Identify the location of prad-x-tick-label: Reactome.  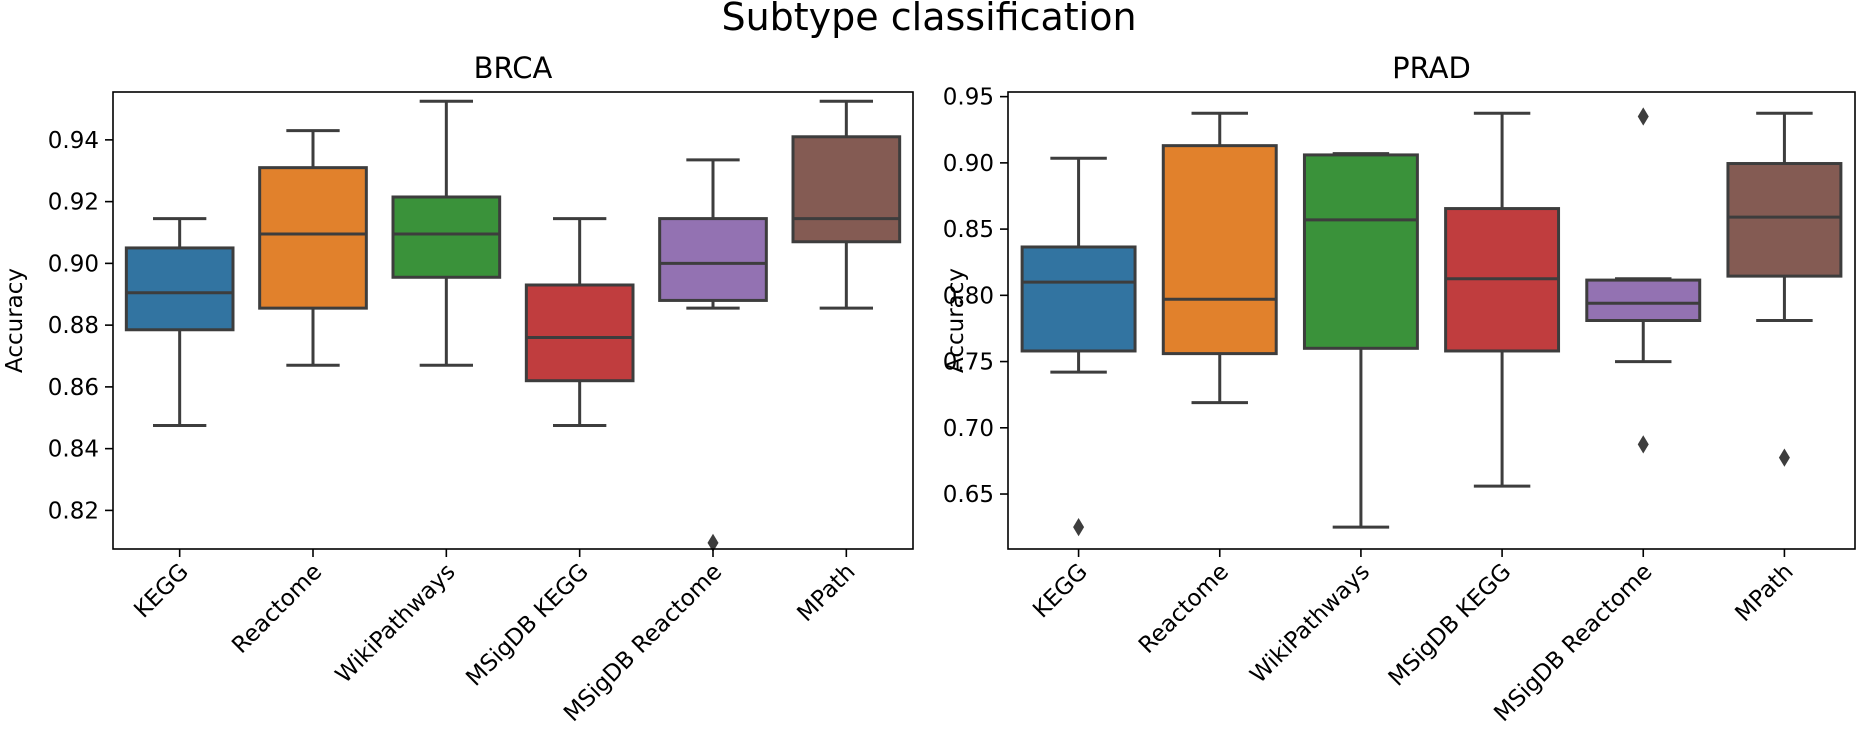
(1184, 609).